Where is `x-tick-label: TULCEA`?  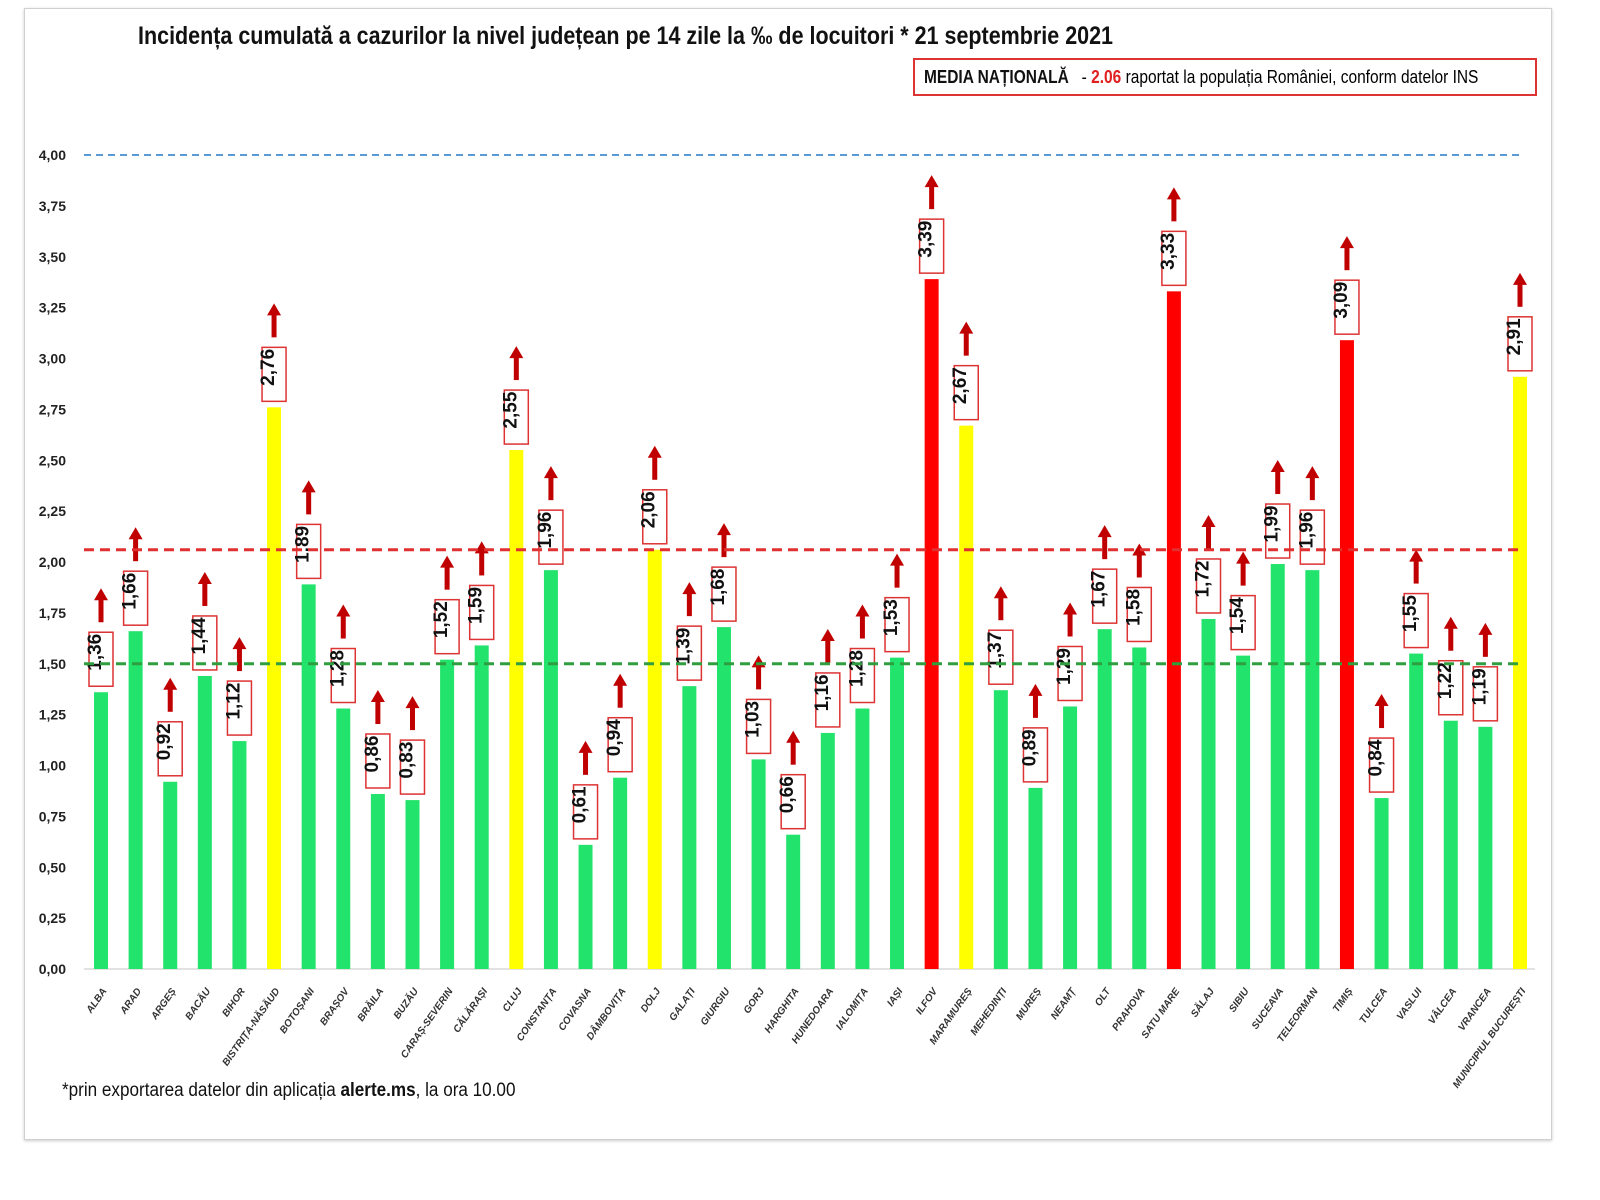 x-tick-label: TULCEA is located at coordinates (1374, 1006).